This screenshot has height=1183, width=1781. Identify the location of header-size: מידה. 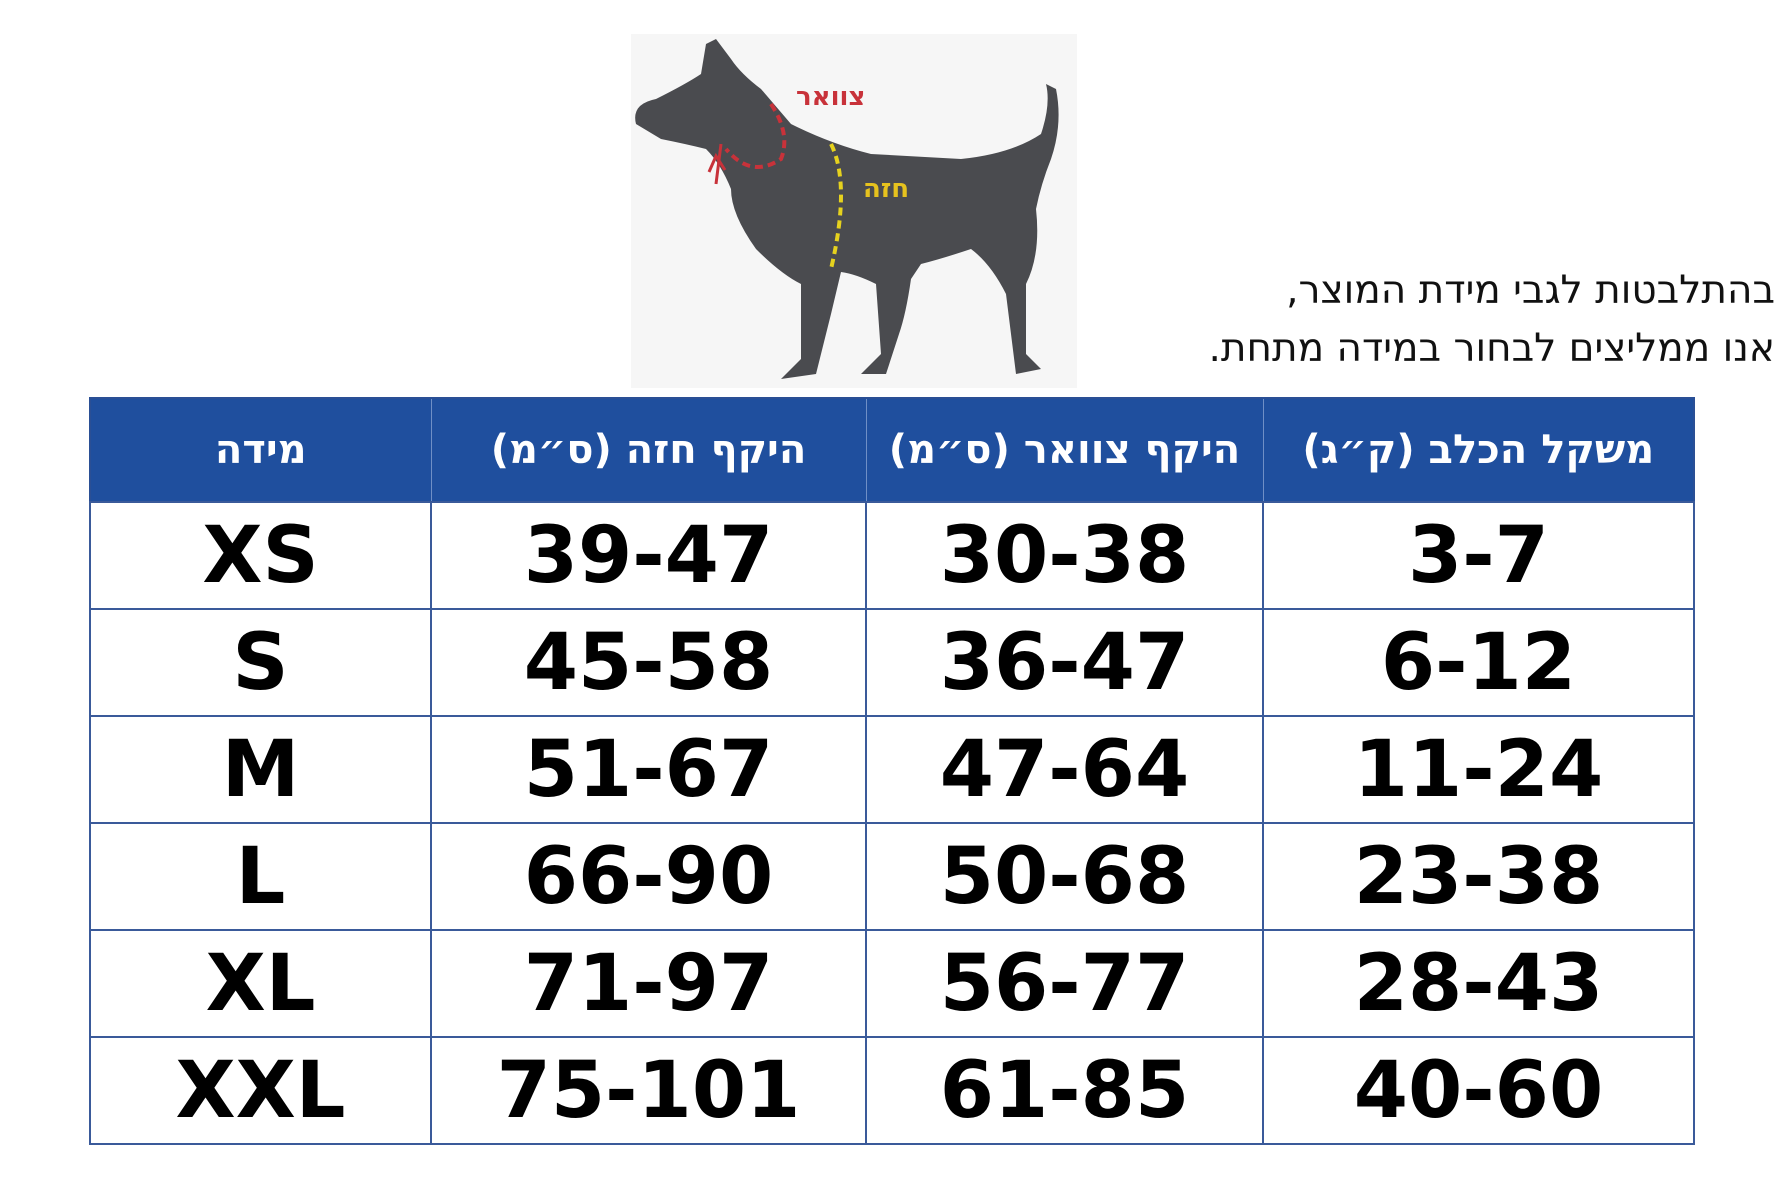
(260, 450).